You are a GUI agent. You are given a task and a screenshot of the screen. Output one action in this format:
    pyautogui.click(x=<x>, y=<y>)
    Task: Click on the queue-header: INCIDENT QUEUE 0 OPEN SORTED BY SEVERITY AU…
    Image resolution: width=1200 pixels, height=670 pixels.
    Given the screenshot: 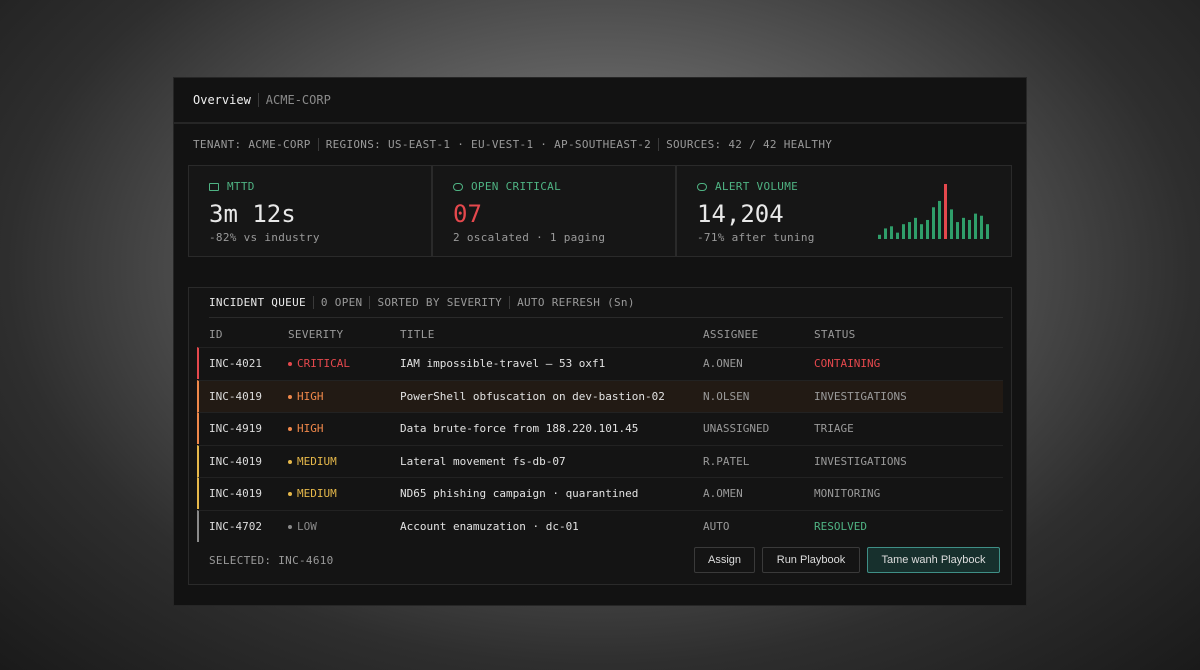 What is the action you would take?
    pyautogui.click(x=606, y=303)
    